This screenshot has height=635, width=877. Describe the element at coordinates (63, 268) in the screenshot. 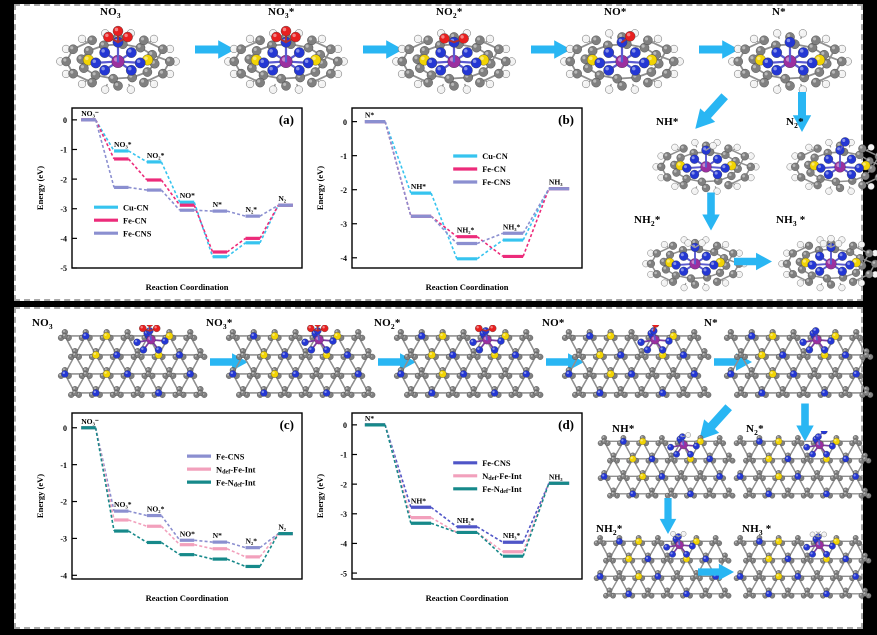

I see `svg-text: -5` at that location.